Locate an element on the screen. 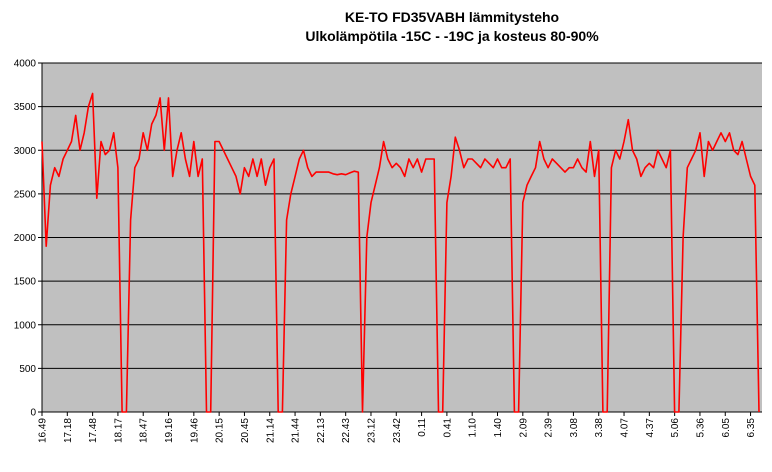 Image resolution: width=772 pixels, height=472 pixels. x-tick-label: 2.39 is located at coordinates (549, 428).